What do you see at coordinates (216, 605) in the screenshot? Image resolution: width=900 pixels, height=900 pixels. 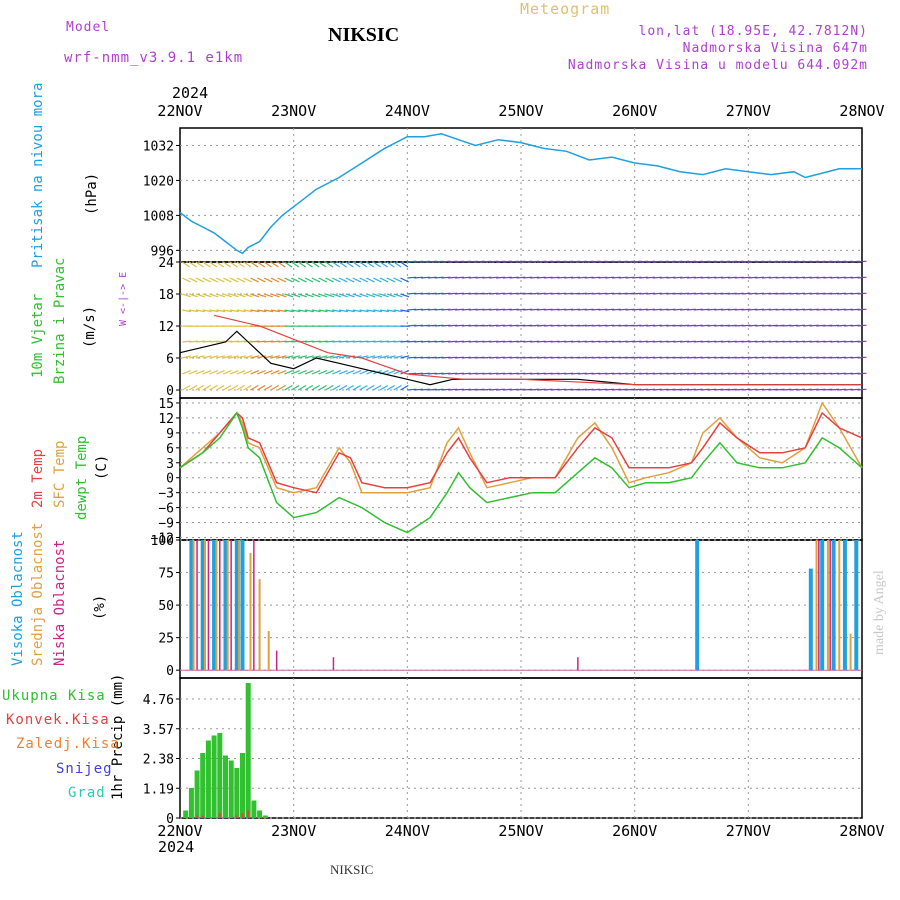 I see `cloud-bar-mid` at bounding box center [216, 605].